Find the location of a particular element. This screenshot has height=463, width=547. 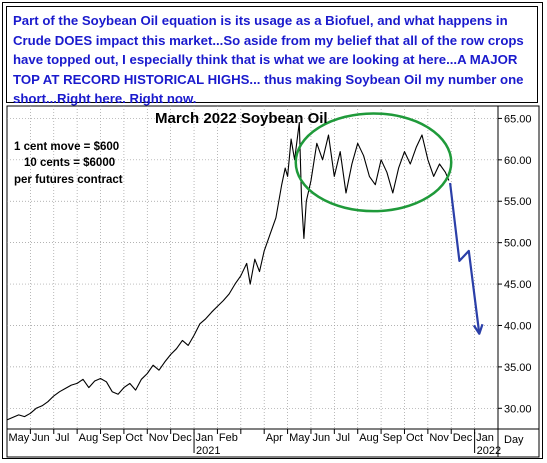

y-tick-label: 30.00 is located at coordinates (518, 409).